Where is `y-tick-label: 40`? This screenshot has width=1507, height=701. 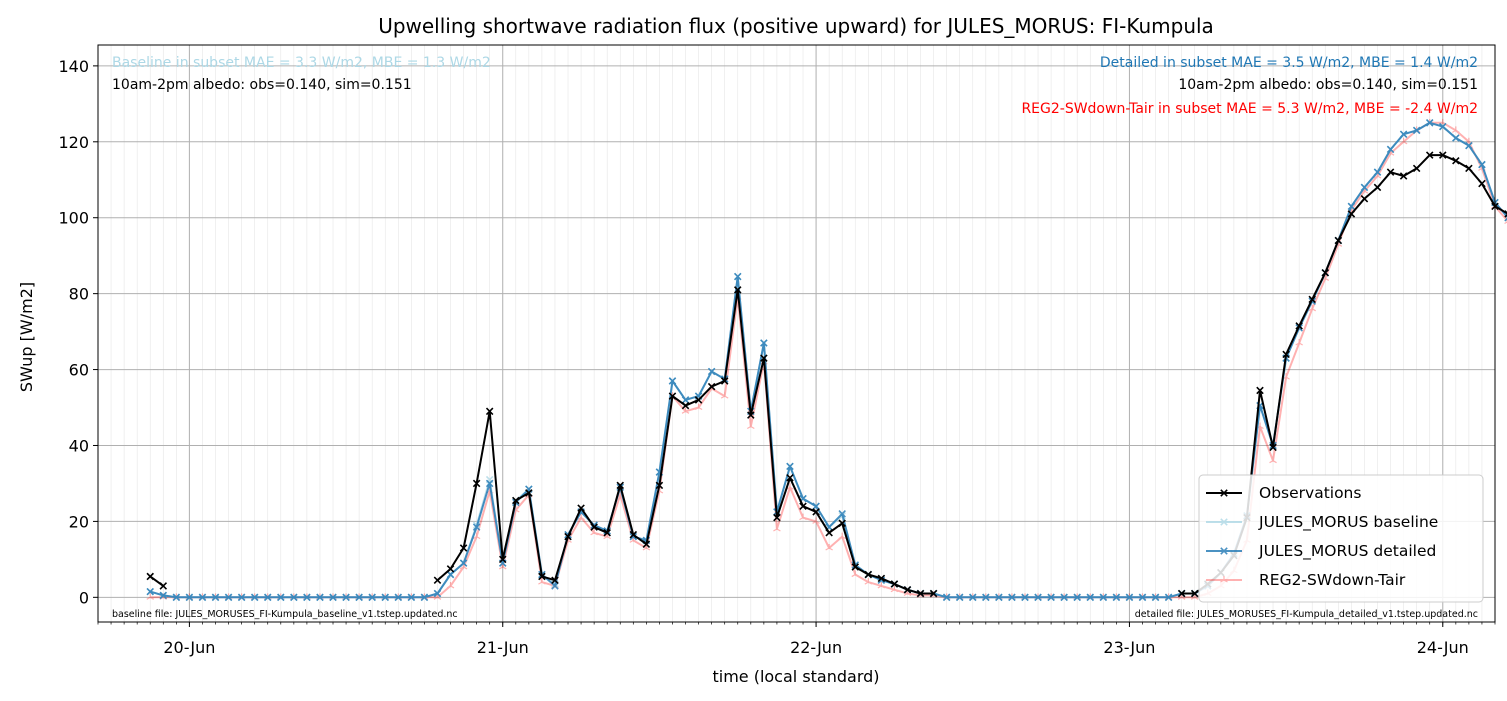
y-tick-label: 40 is located at coordinates (79, 445).